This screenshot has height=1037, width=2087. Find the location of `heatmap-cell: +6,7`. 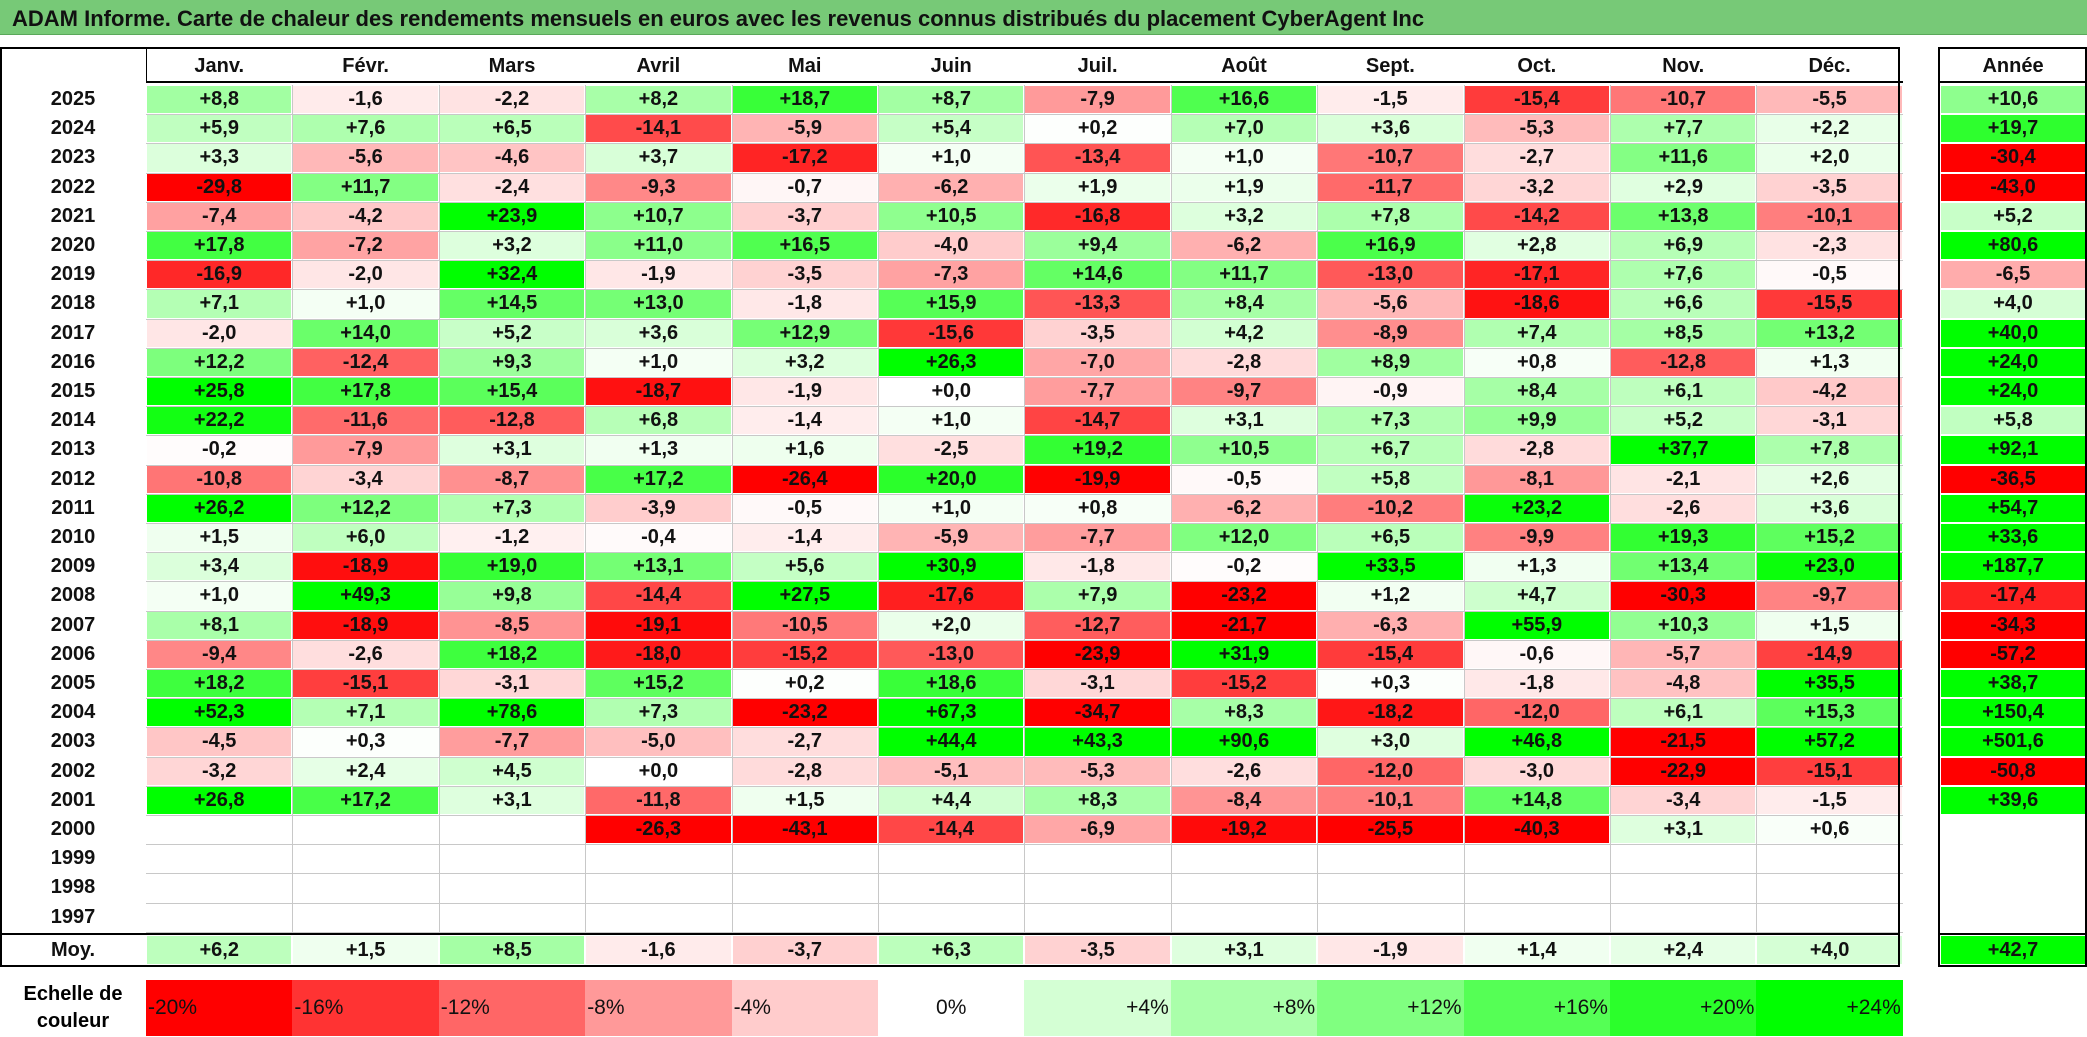

heatmap-cell: +6,7 is located at coordinates (1390, 450).